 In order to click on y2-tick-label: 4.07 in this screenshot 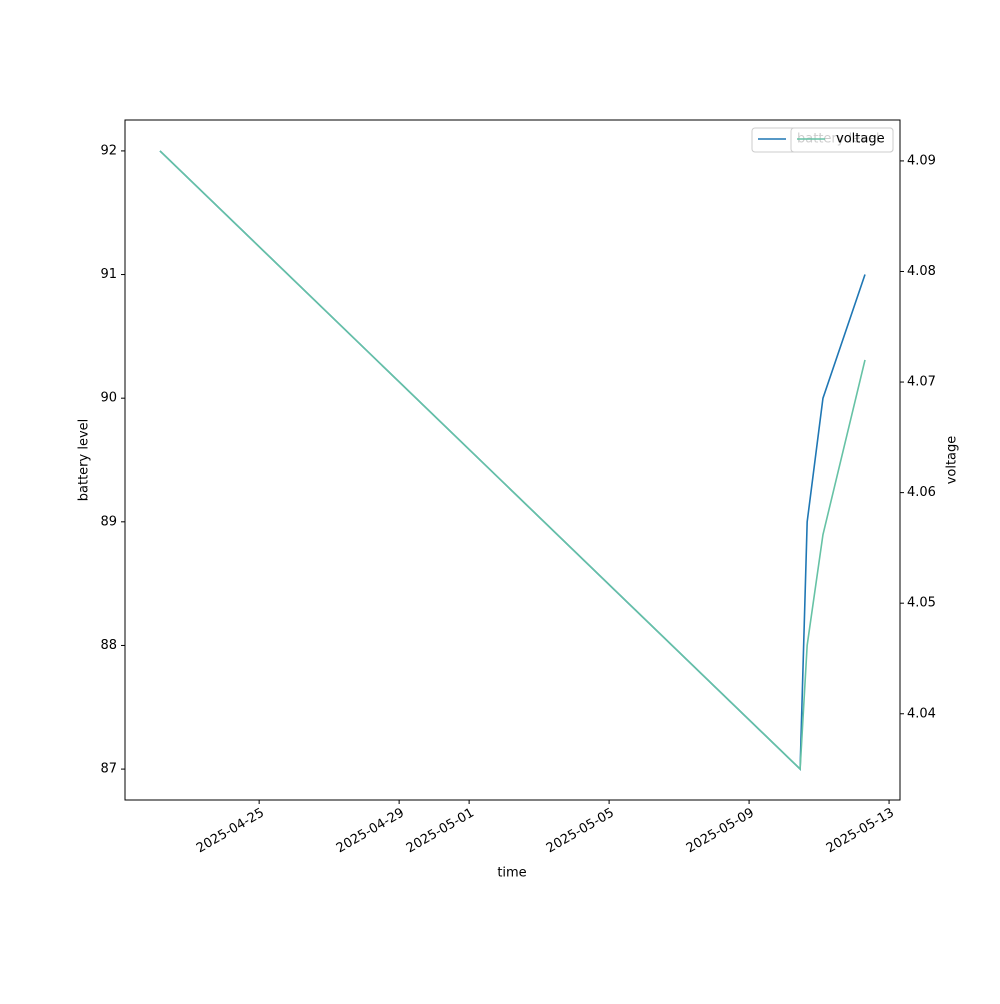, I will do `click(921, 382)`.